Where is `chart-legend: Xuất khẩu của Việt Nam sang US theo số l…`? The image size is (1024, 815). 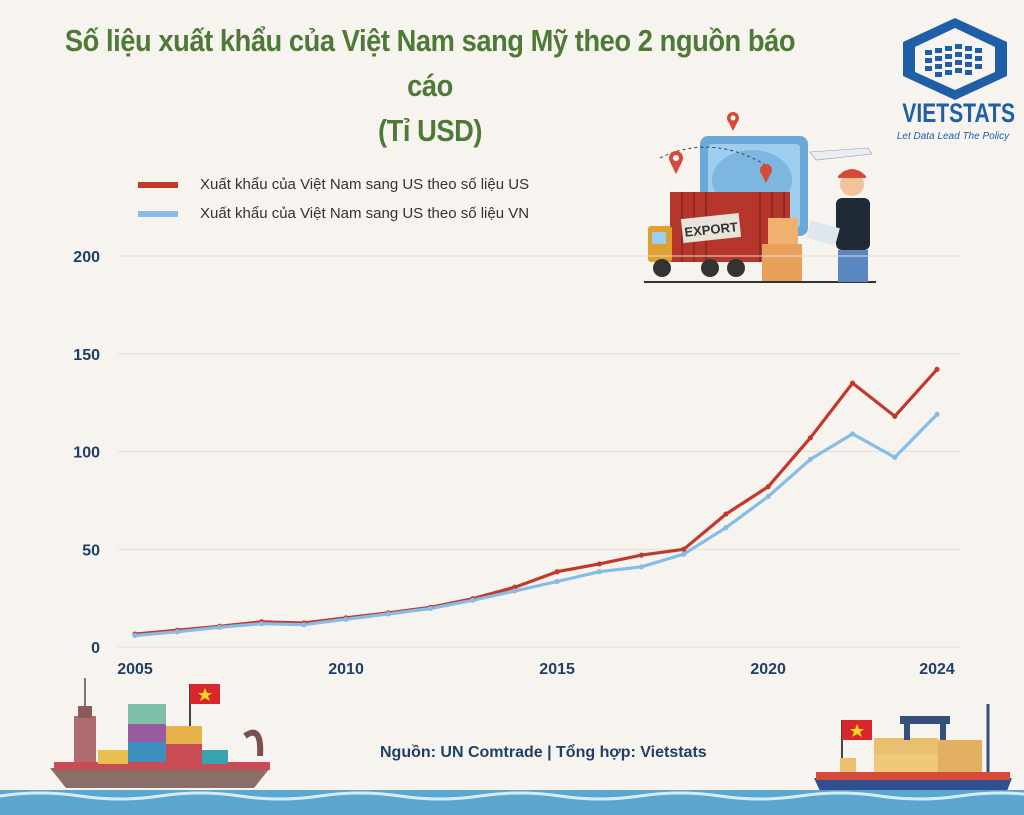 chart-legend: Xuất khẩu của Việt Nam sang US theo số l… is located at coordinates (333, 199).